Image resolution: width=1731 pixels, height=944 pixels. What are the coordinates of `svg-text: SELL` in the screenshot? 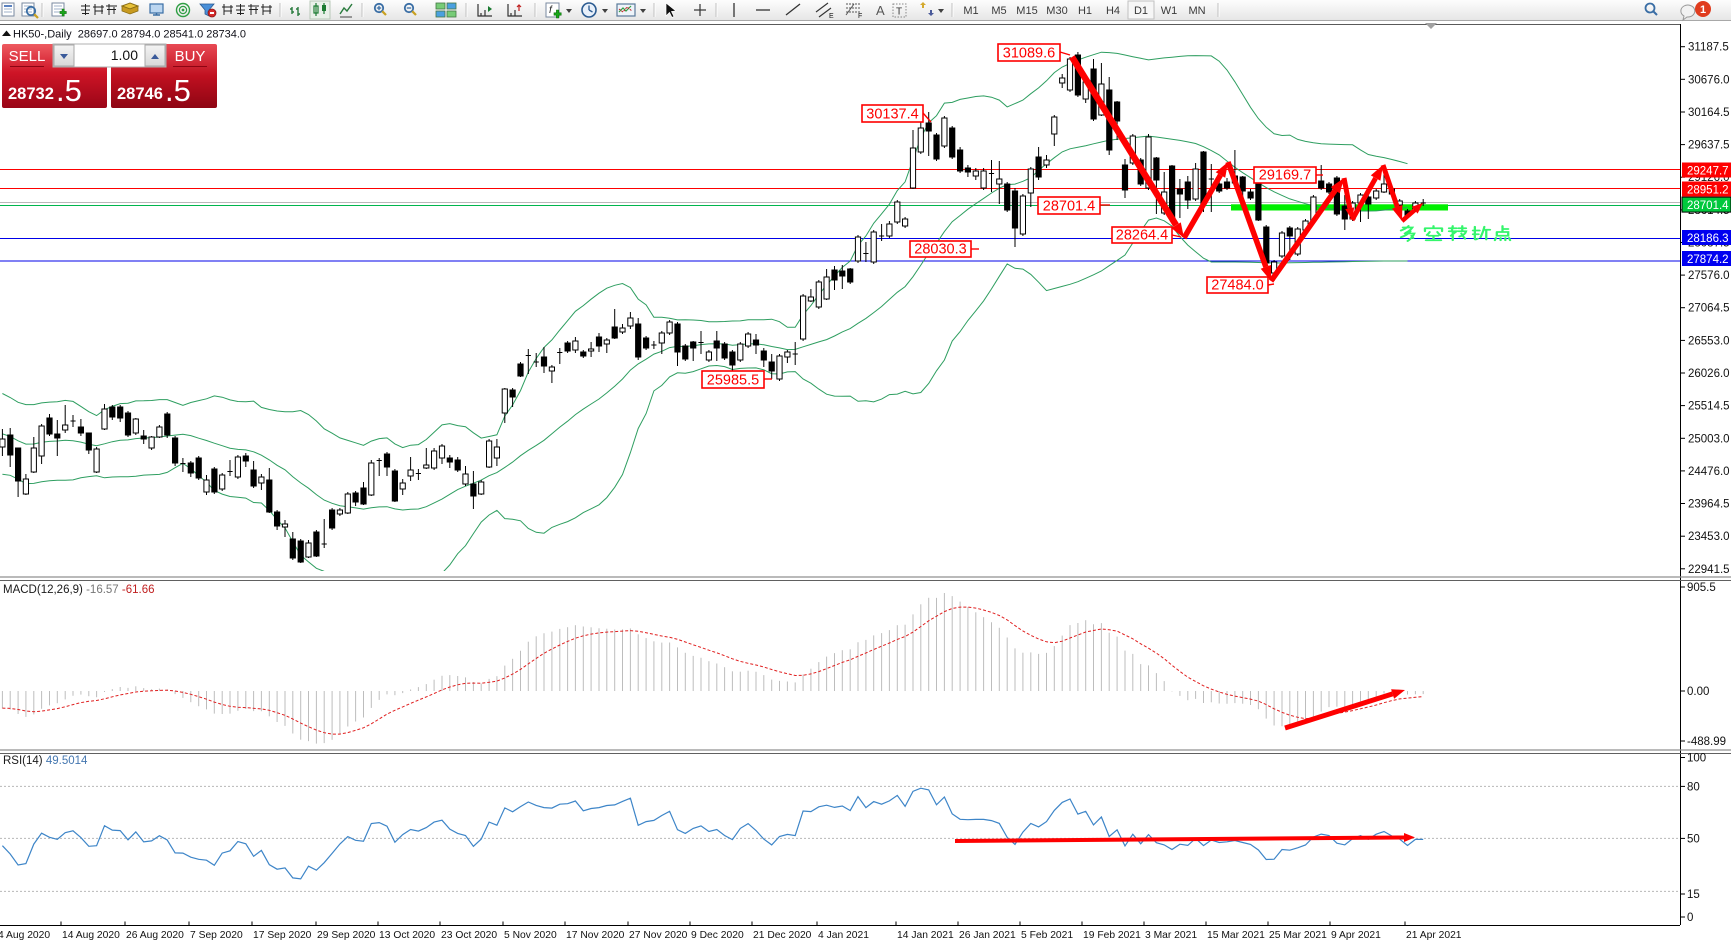 It's located at (27, 56).